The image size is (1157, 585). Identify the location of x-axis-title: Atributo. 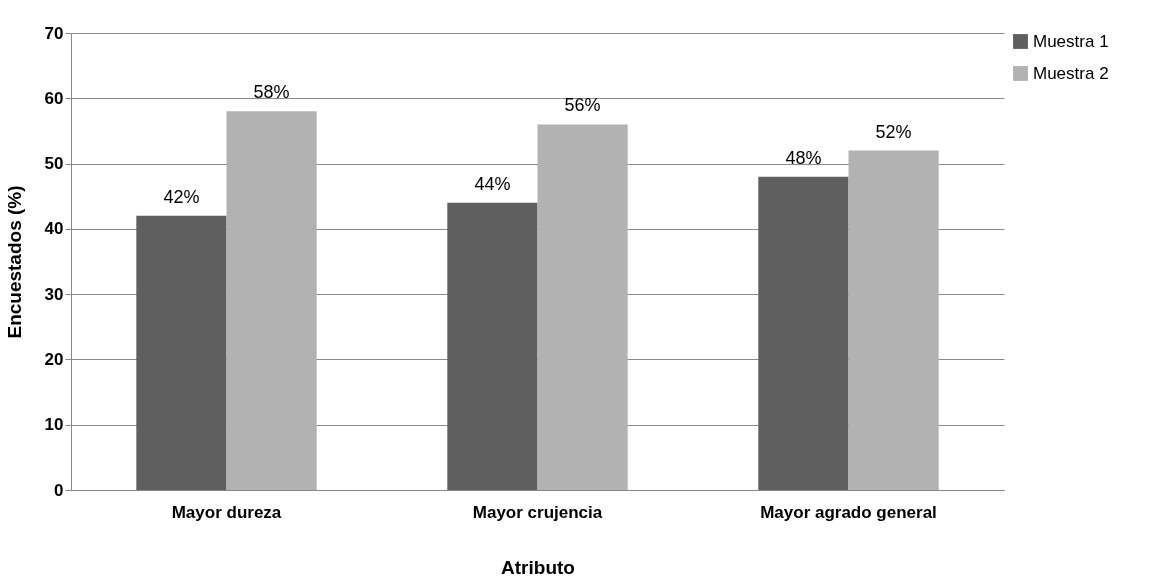
(538, 567).